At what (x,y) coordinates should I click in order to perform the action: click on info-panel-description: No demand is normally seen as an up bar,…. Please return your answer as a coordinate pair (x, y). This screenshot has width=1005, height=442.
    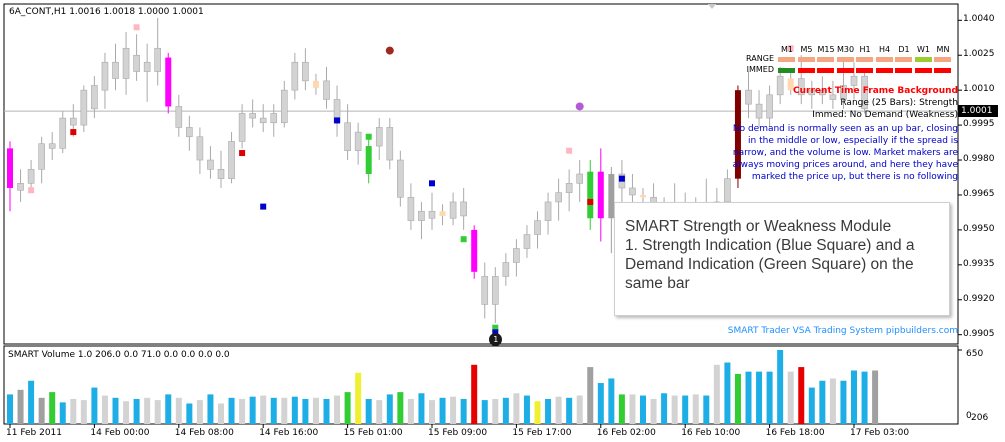
    Looking at the image, I should click on (845, 153).